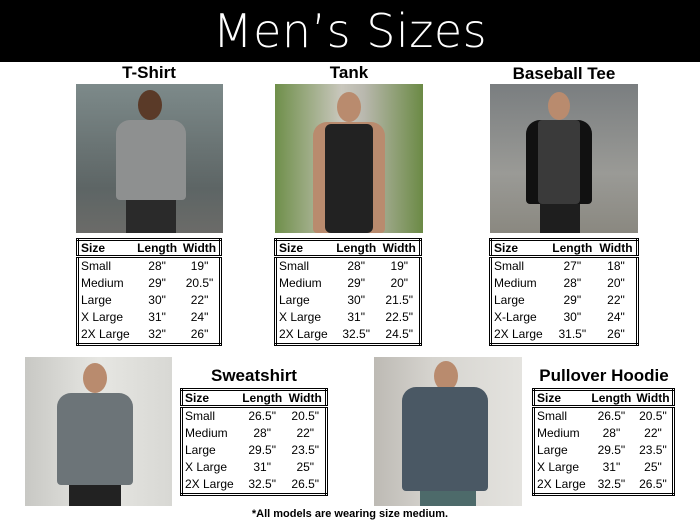 The width and height of the screenshot is (700, 522). What do you see at coordinates (572, 334) in the screenshot?
I see `length-cell: 31.5"` at bounding box center [572, 334].